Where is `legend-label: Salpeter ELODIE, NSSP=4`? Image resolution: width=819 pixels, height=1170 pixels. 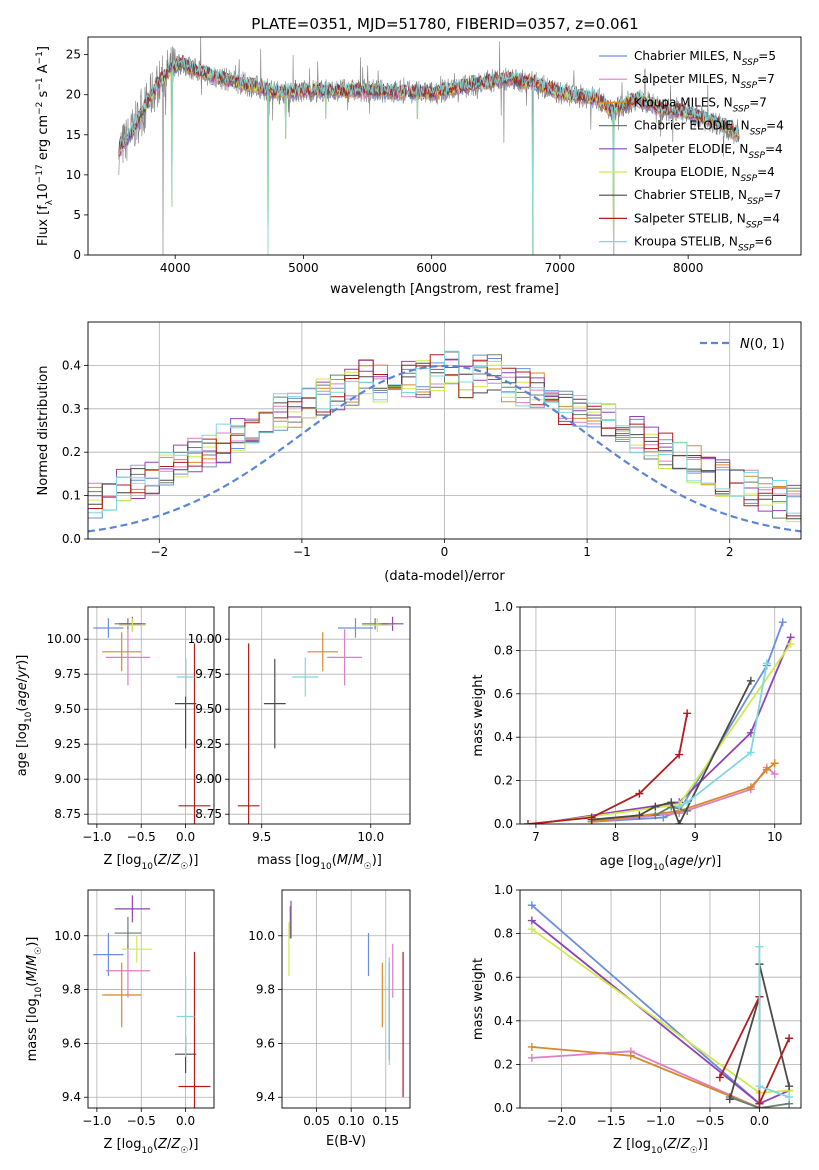 legend-label: Salpeter ELODIE, NSSP=4 is located at coordinates (708, 151).